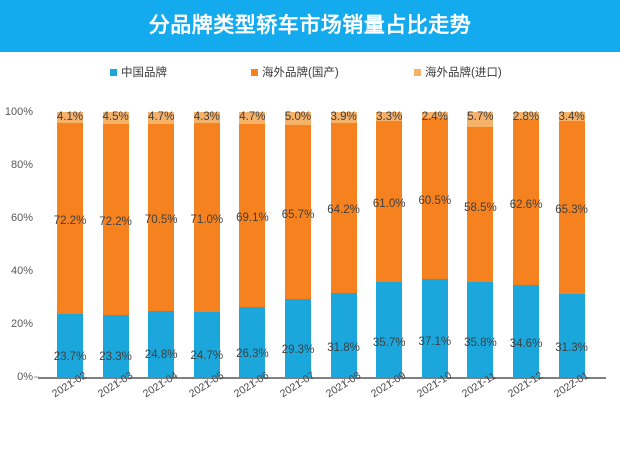 This screenshot has height=465, width=620. Describe the element at coordinates (435, 341) in the screenshot. I see `data-label-domestic-brand: 37.1%` at that location.